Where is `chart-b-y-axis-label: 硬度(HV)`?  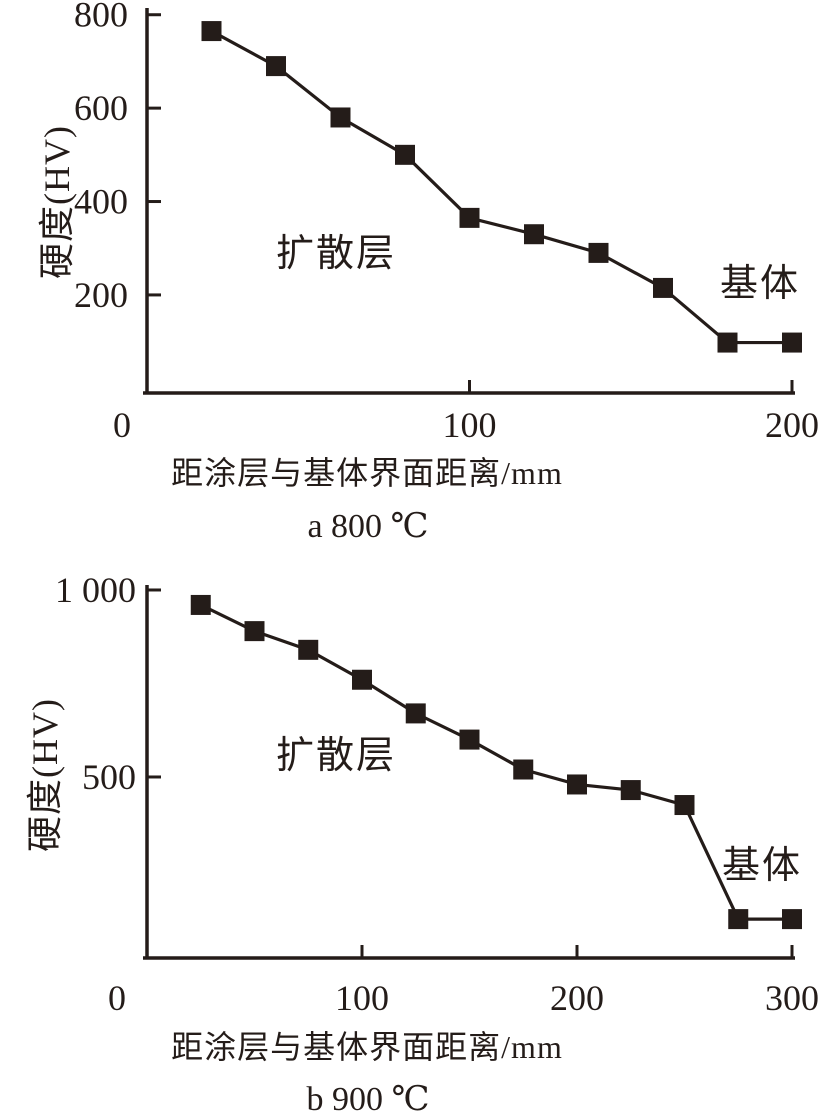
chart-b-y-axis-label: 硬度(HV) is located at coordinates (45, 775).